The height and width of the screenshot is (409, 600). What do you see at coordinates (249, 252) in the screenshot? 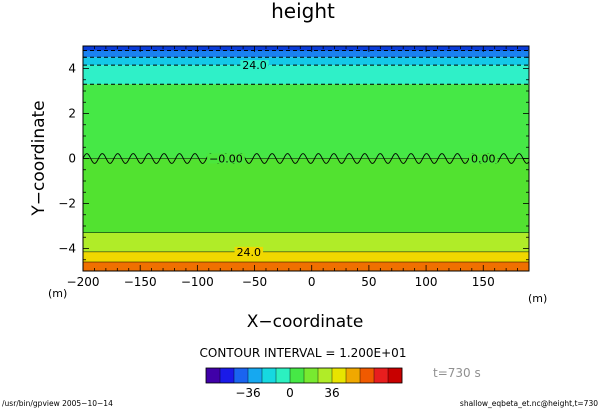
I see `contour-label-3: 24.0` at bounding box center [249, 252].